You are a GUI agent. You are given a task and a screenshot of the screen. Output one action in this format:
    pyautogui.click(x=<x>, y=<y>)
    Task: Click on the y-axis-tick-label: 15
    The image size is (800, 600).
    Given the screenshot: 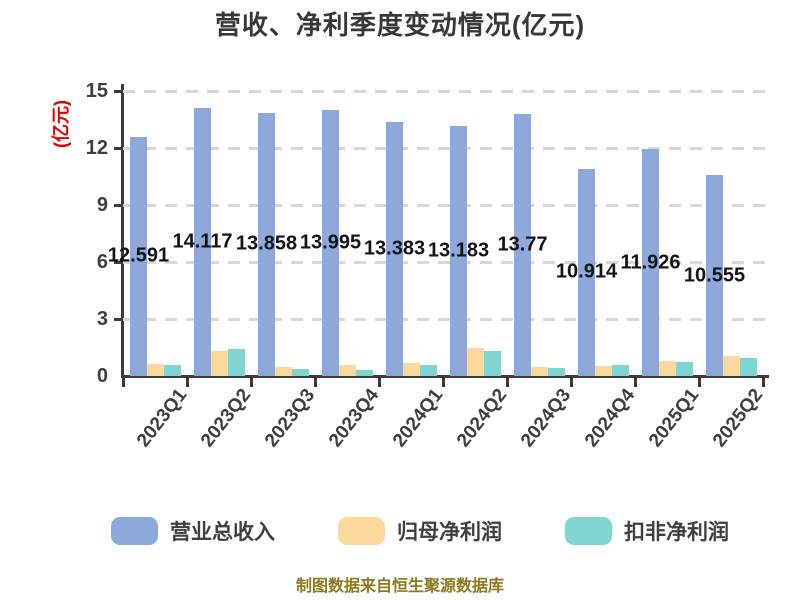 What is the action you would take?
    pyautogui.click(x=96, y=91)
    